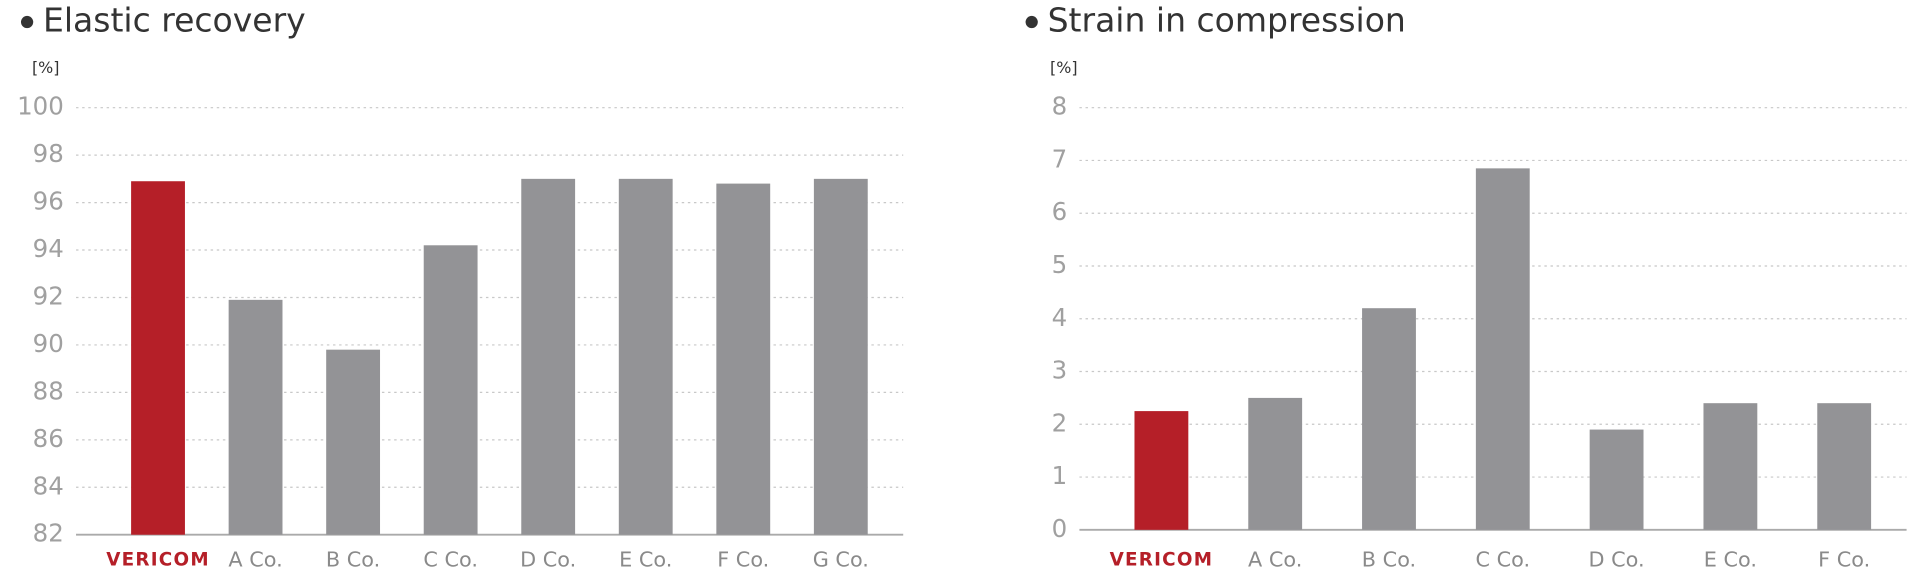 The image size is (1919, 584). Describe the element at coordinates (1227, 20) in the screenshot. I see `chart-title: Strain in compression` at that location.